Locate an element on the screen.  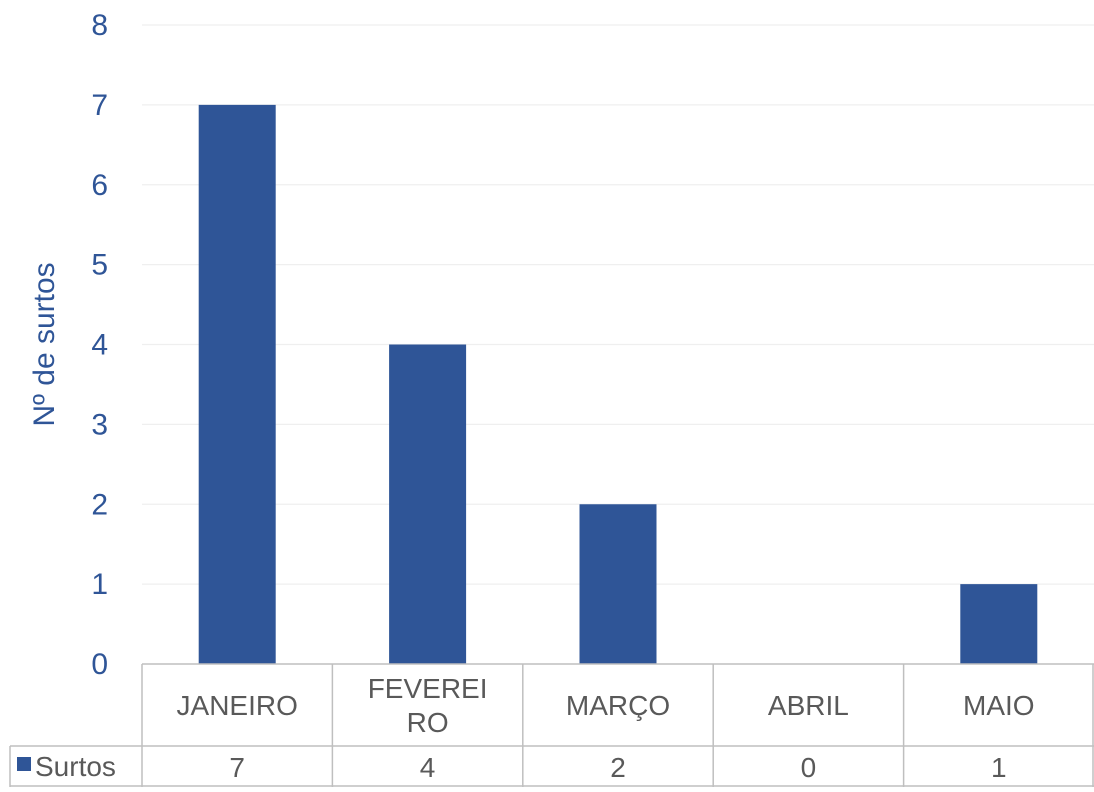
y-tick-label: 8 is located at coordinates (99, 25).